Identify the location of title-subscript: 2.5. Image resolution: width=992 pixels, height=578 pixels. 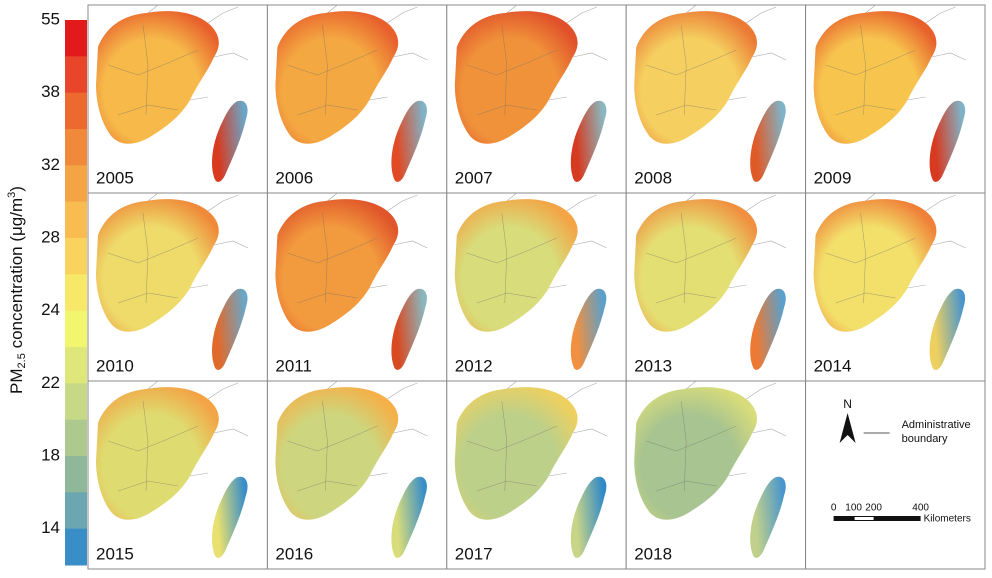
(22, 360).